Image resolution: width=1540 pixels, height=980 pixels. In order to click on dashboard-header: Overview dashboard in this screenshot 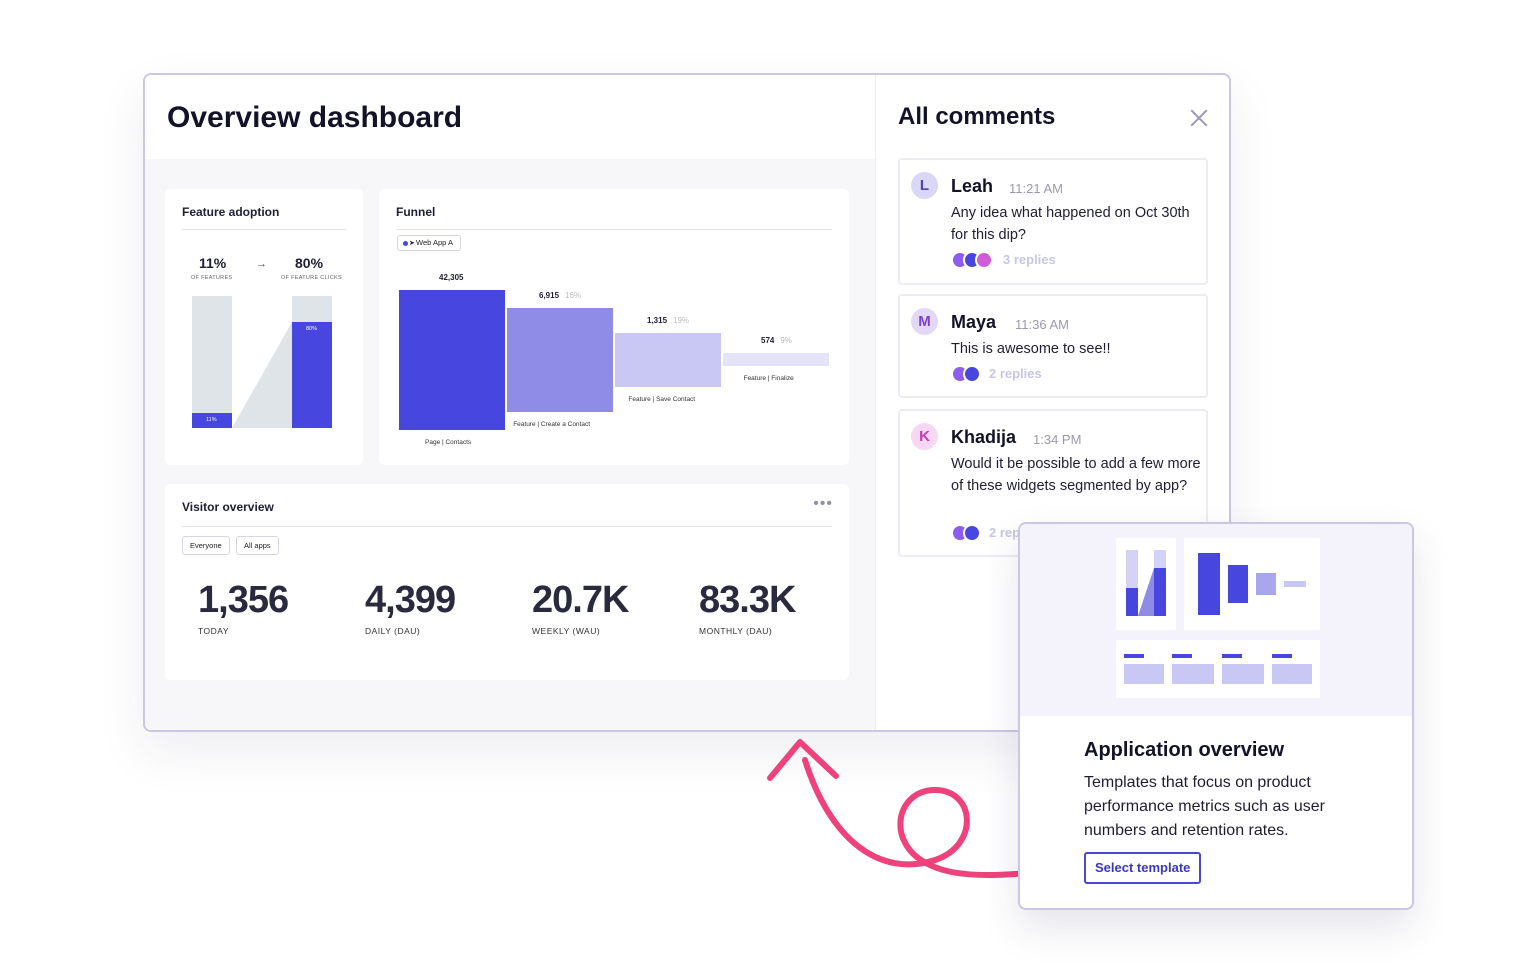, I will do `click(510, 117)`.